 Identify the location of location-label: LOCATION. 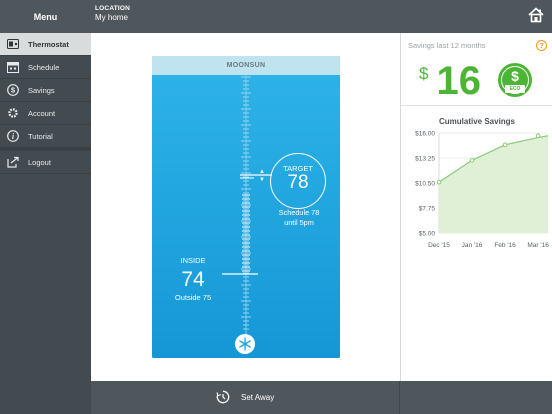
(113, 8).